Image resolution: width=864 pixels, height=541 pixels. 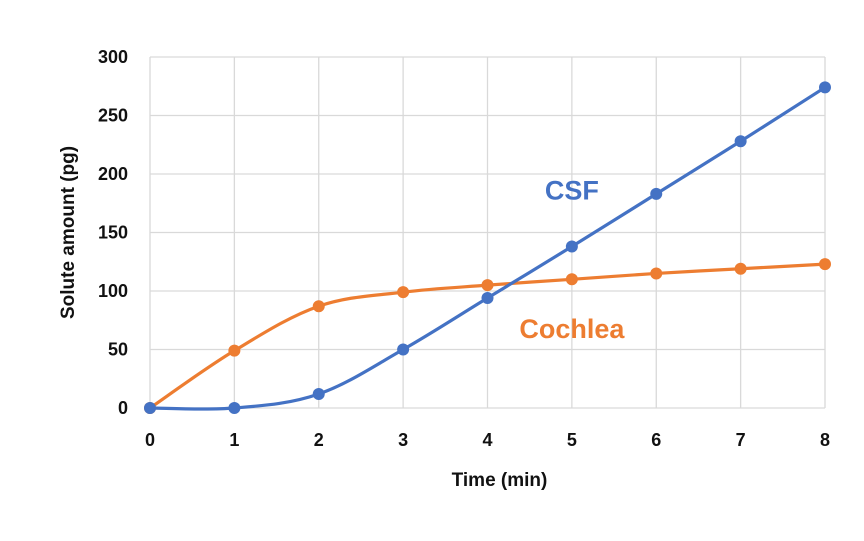 What do you see at coordinates (500, 480) in the screenshot?
I see `x-axis-title: Time (min)` at bounding box center [500, 480].